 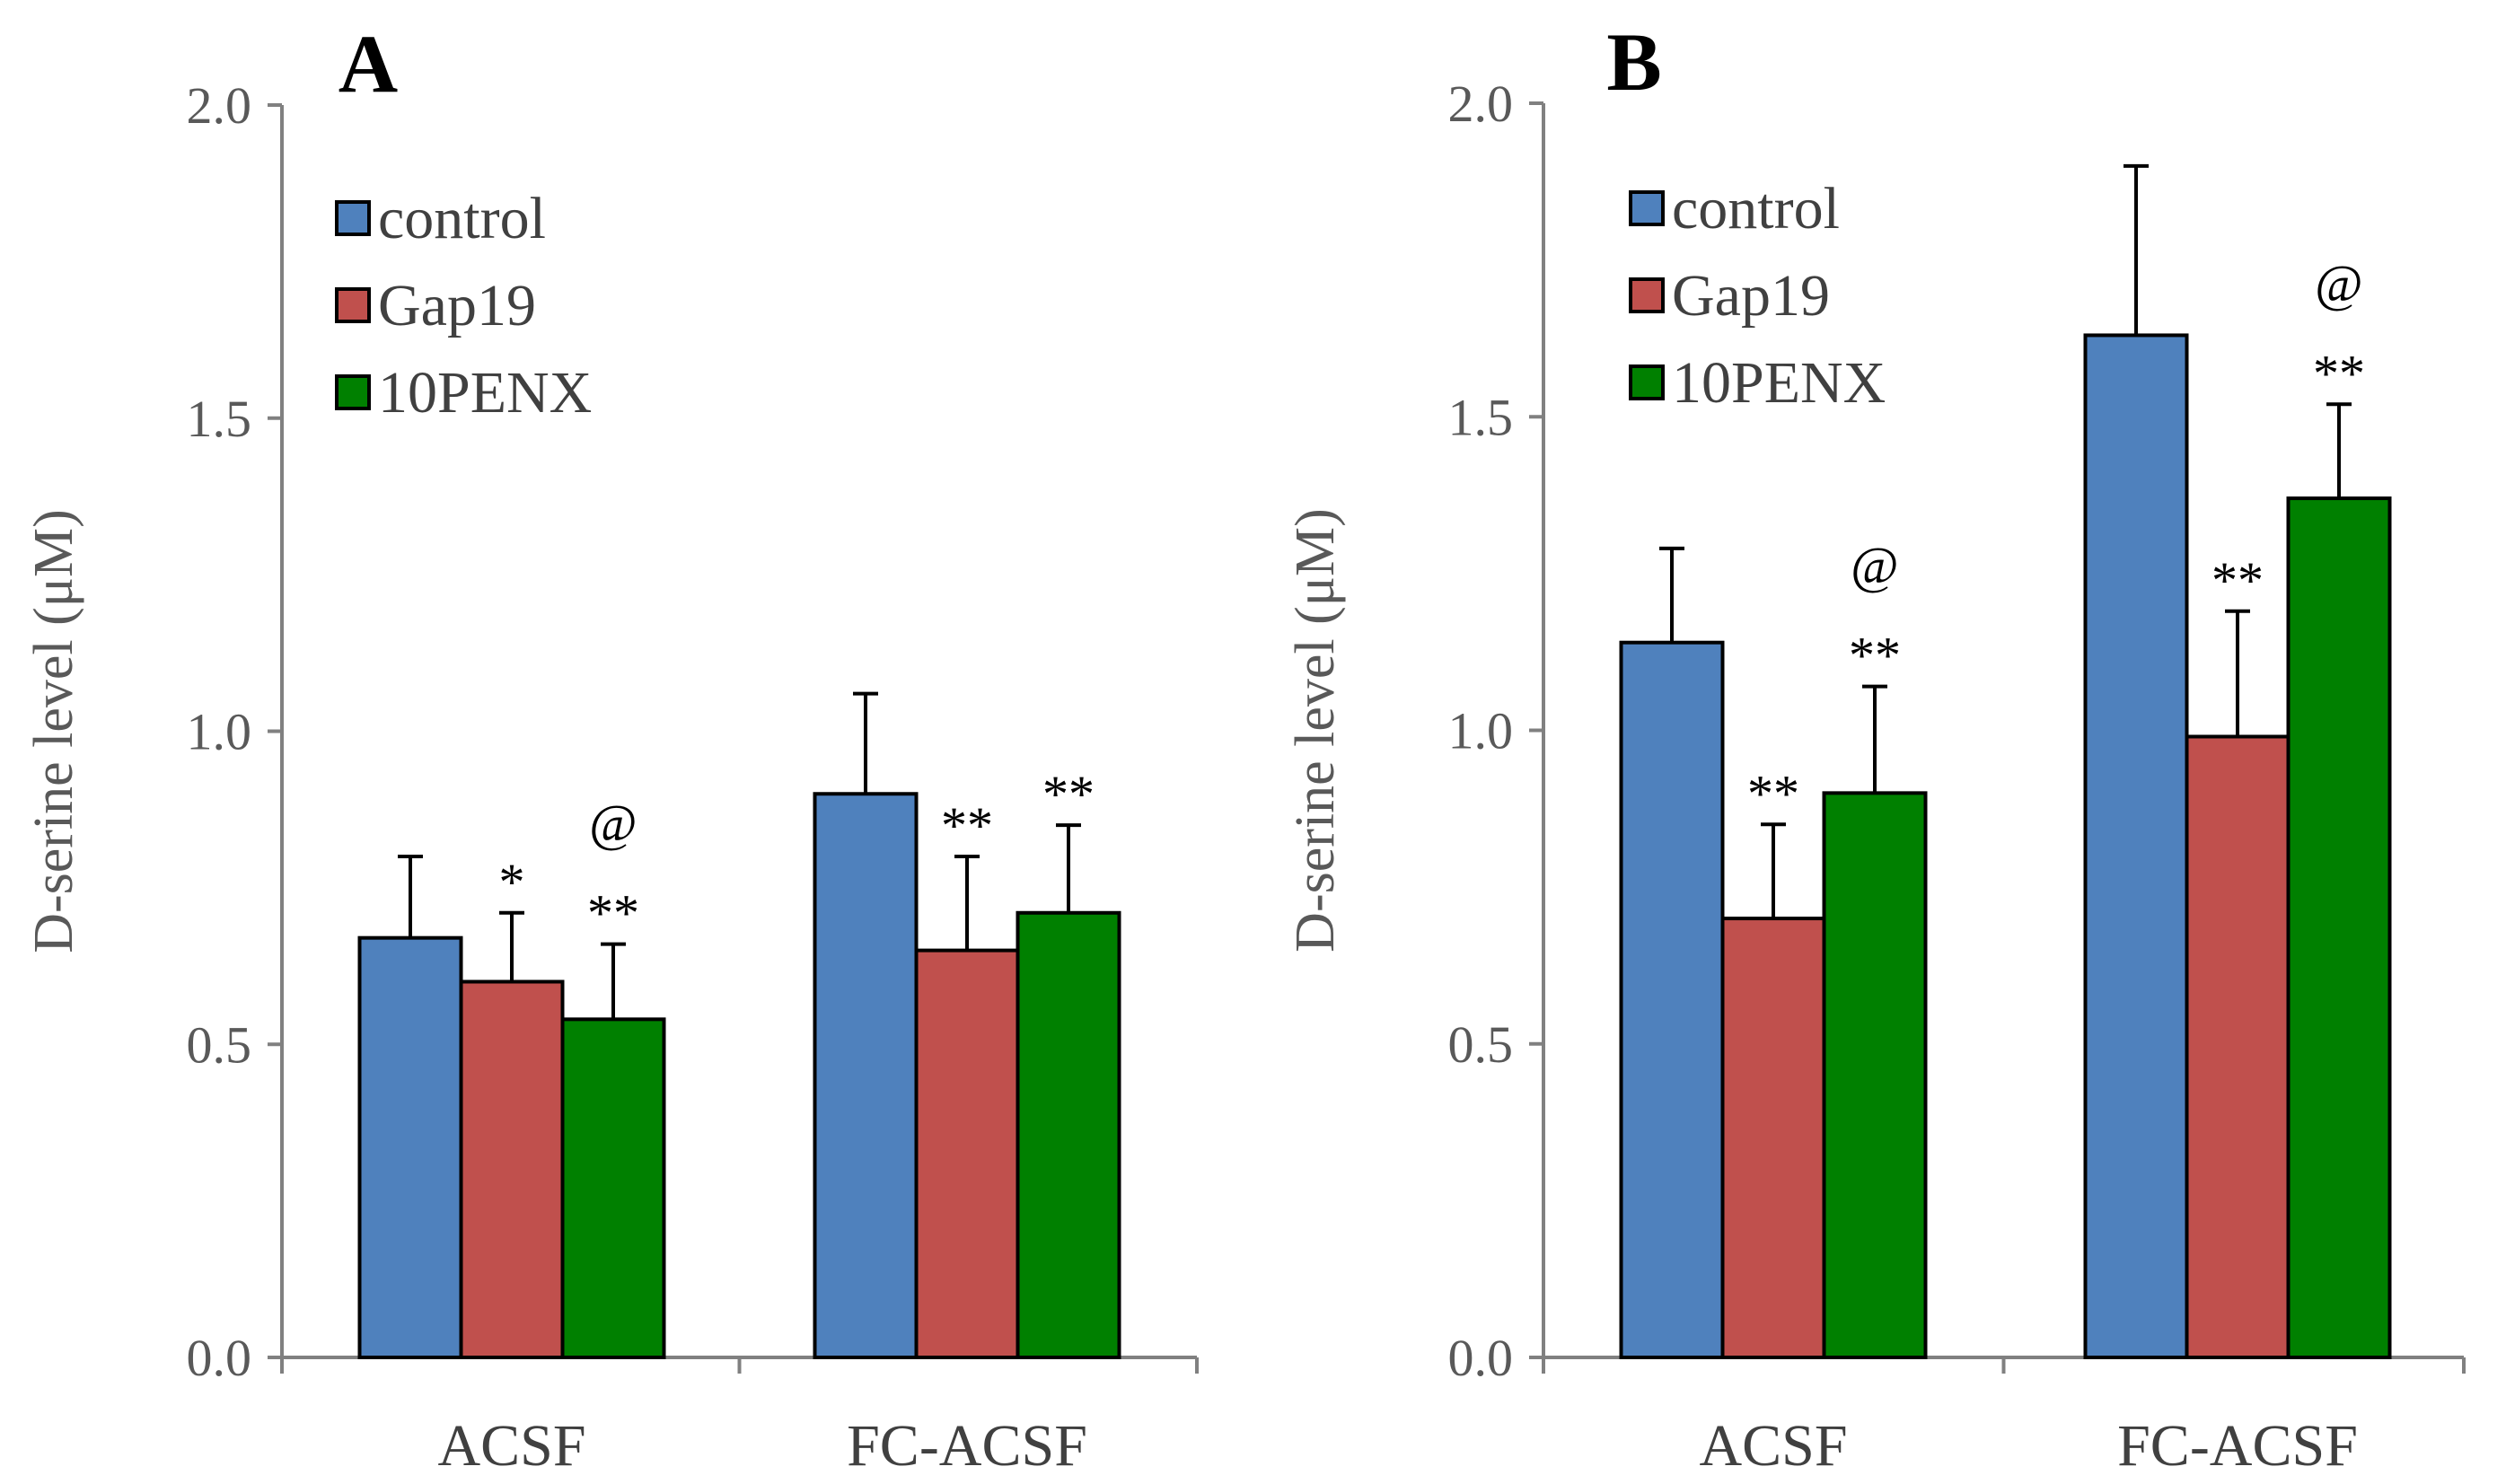 What do you see at coordinates (512, 882) in the screenshot?
I see `significance-stars: *` at bounding box center [512, 882].